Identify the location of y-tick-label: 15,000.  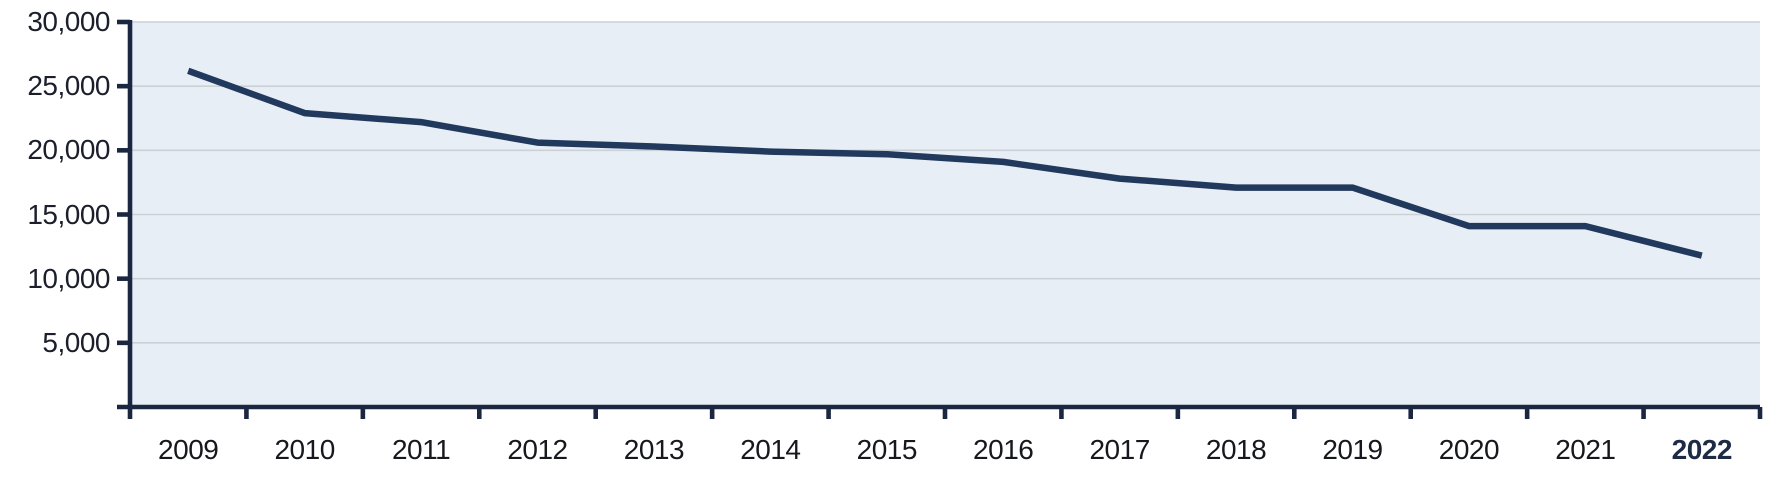
(68, 214).